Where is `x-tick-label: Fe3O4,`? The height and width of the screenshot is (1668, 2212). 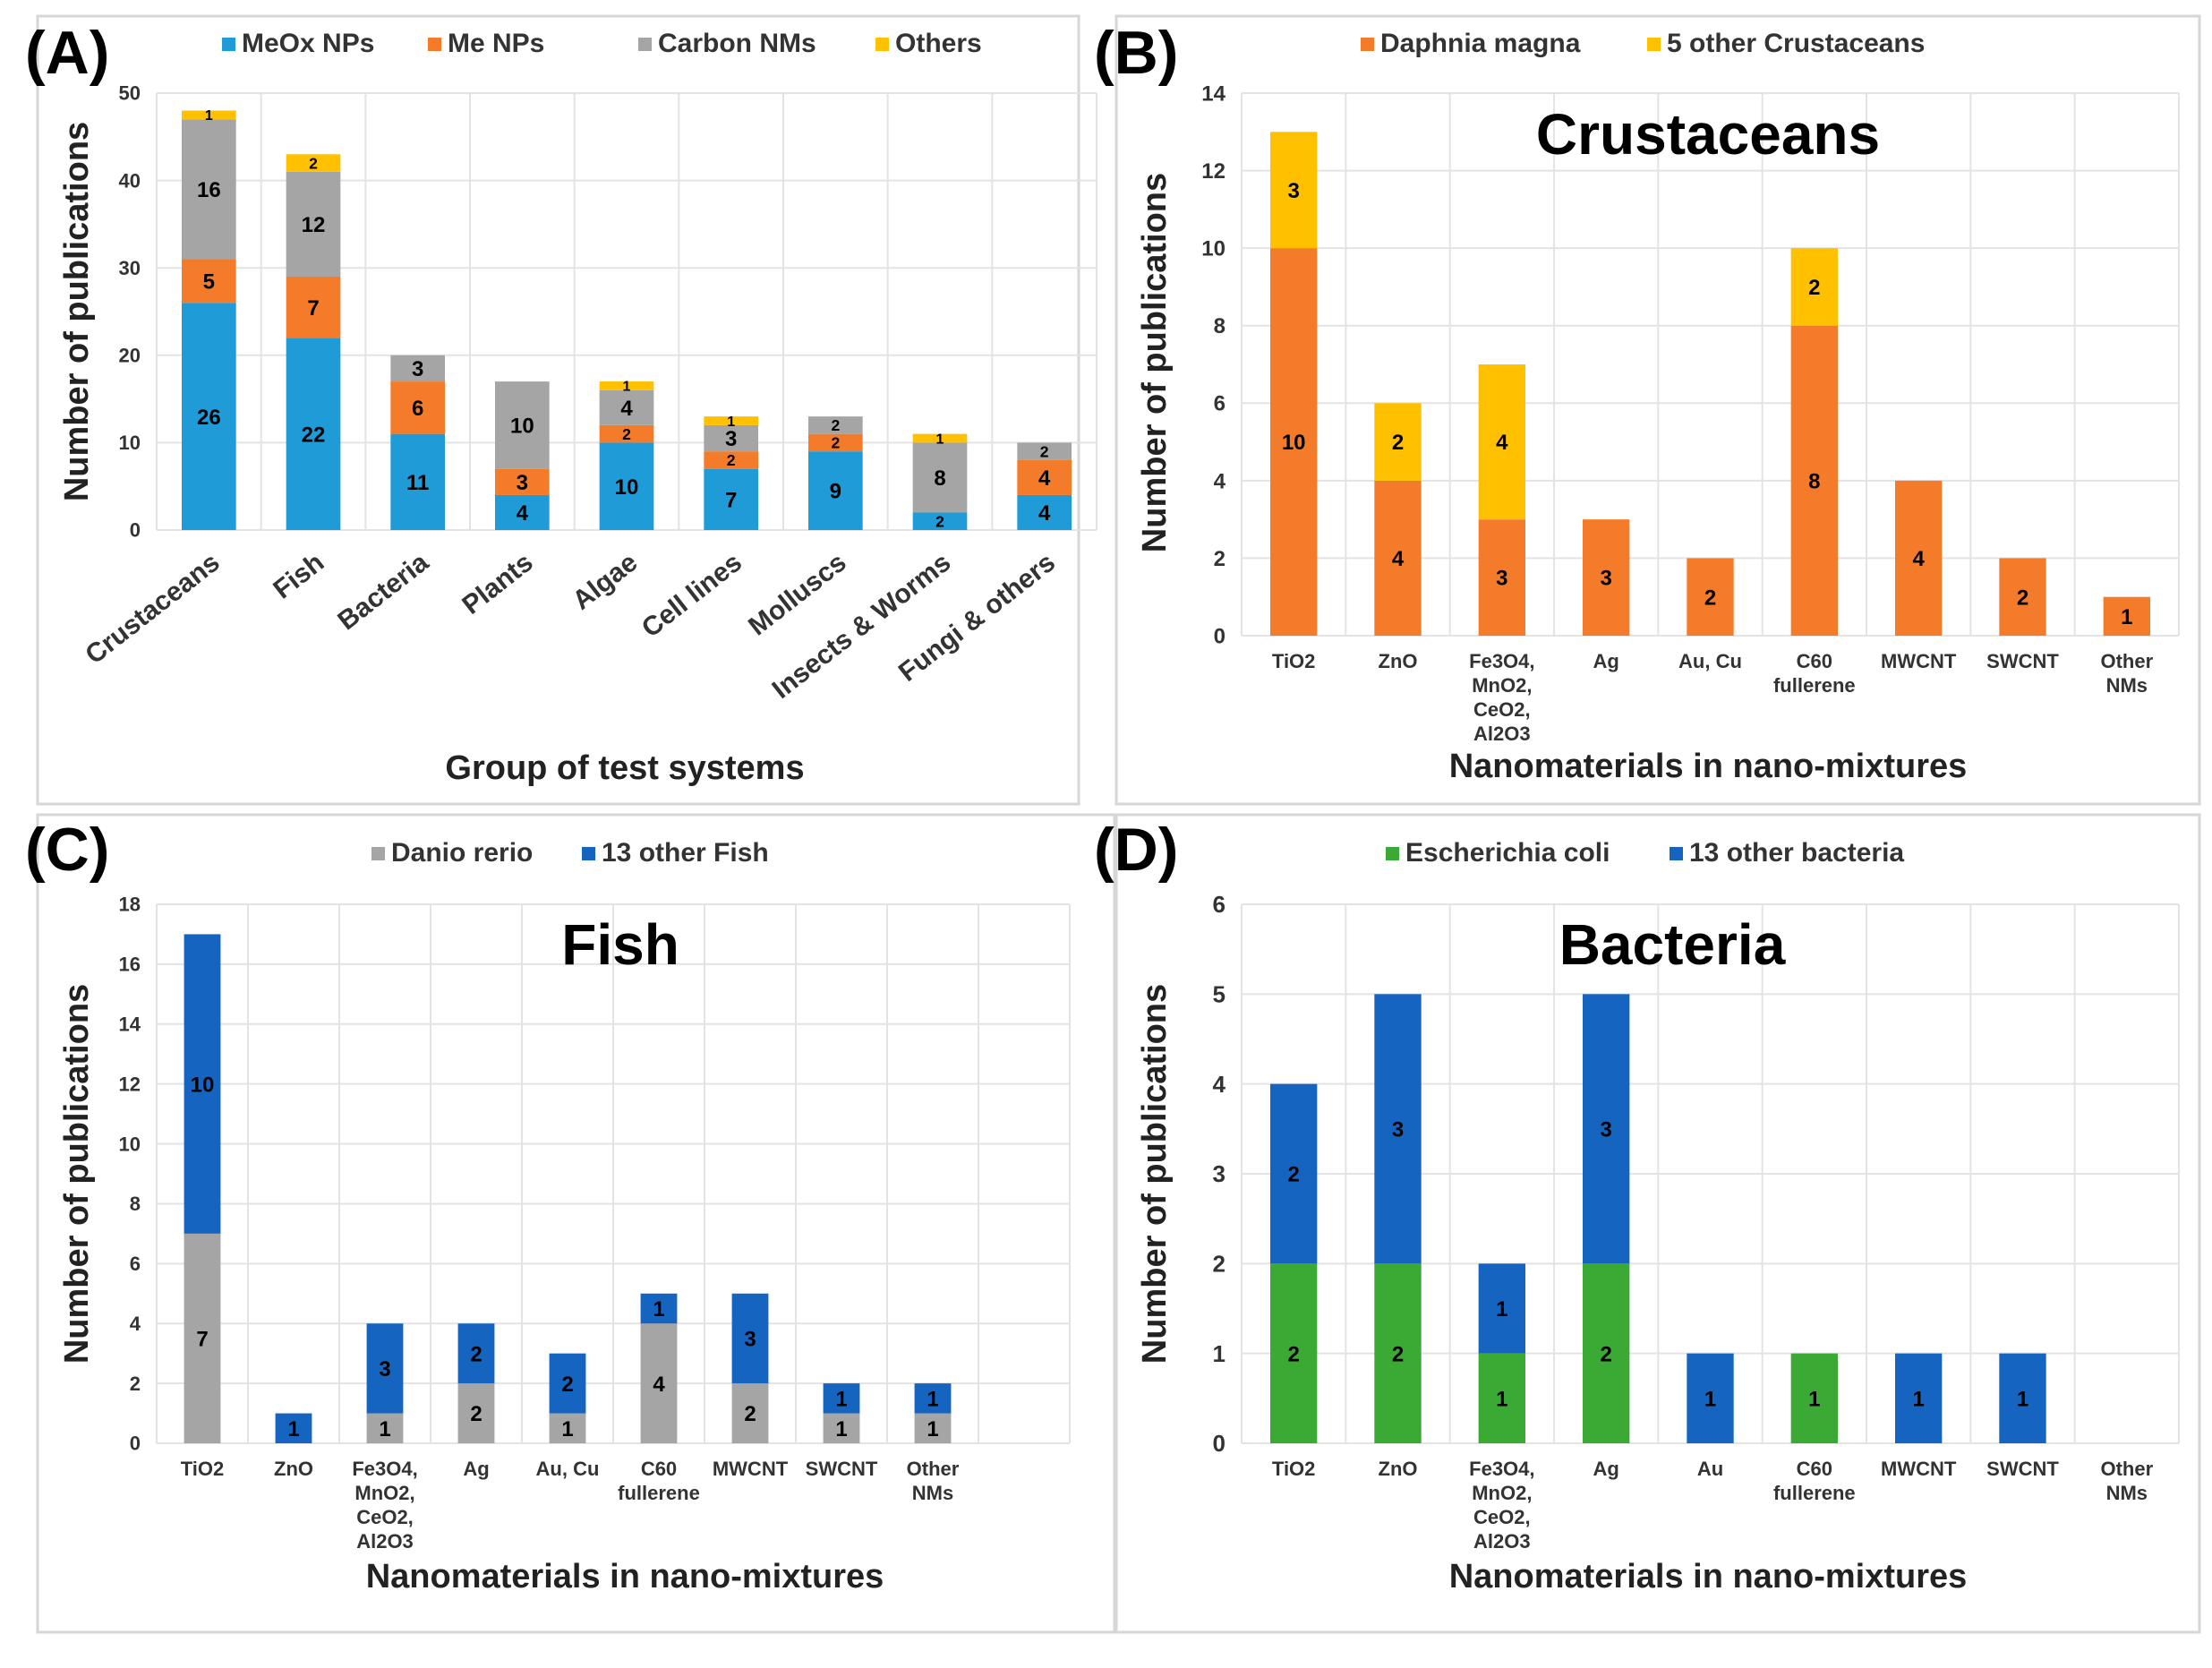 x-tick-label: Fe3O4, is located at coordinates (1501, 661).